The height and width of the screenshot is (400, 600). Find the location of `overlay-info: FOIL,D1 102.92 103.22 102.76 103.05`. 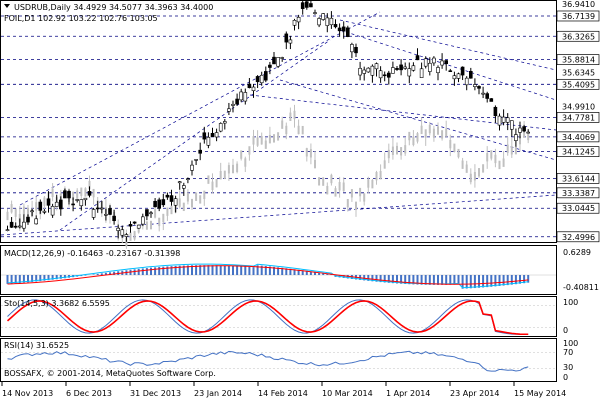

overlay-info: FOIL,D1 102.92 103.22 102.76 103.05 is located at coordinates (81, 18).